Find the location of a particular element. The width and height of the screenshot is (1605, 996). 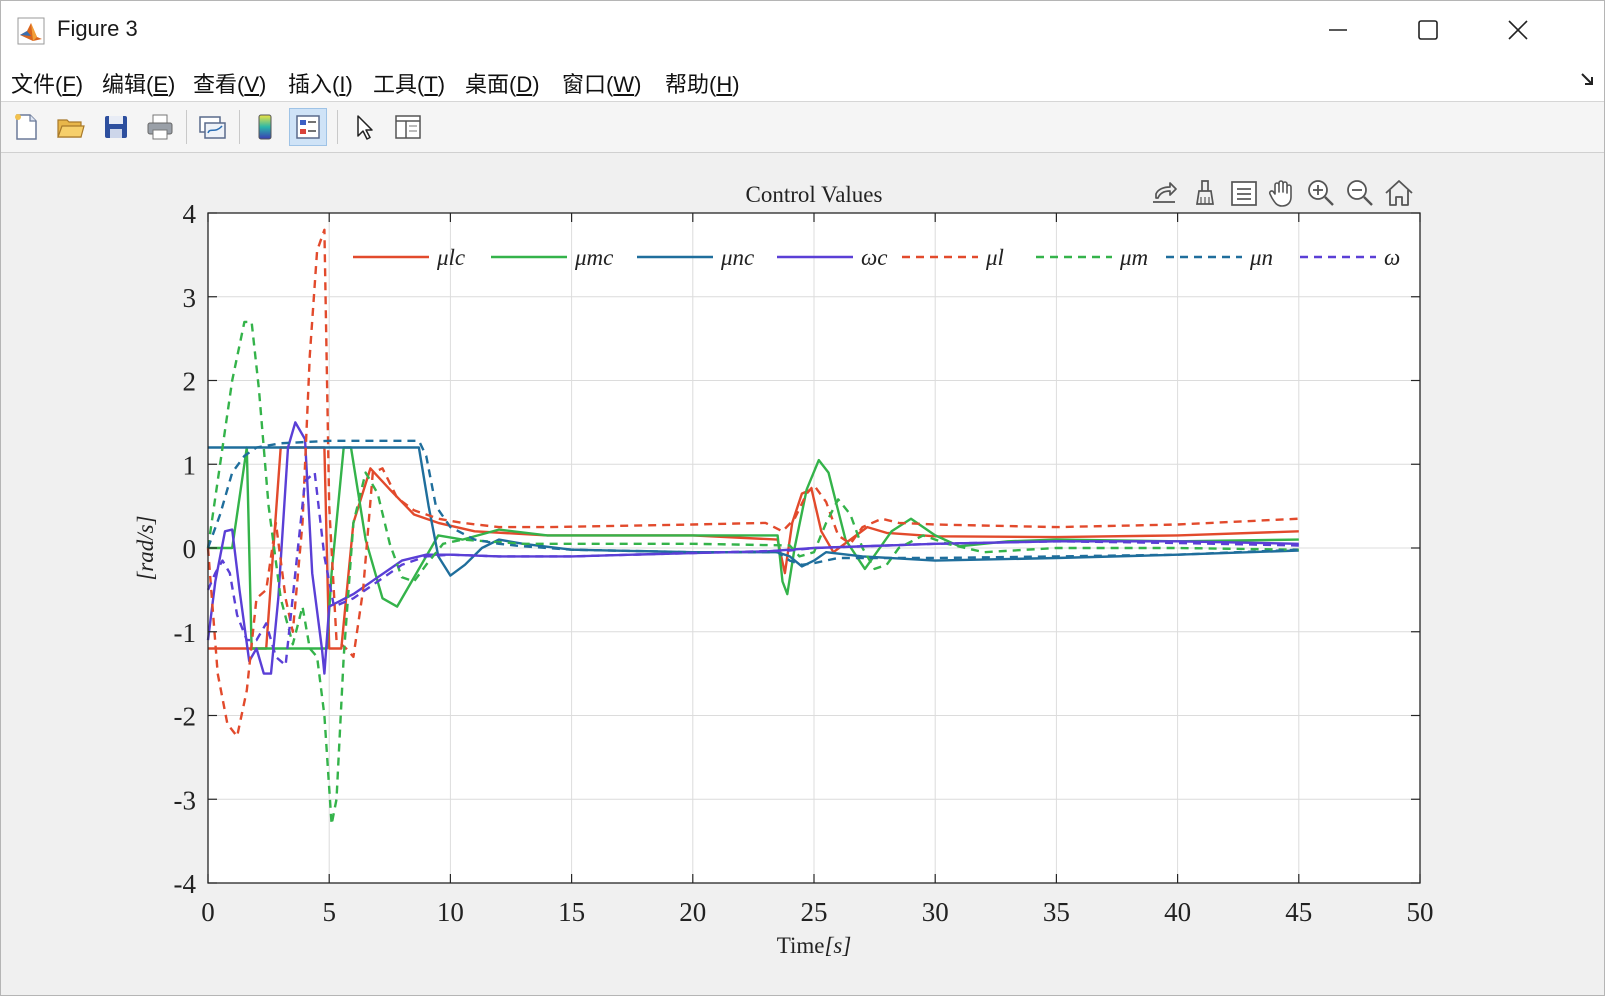

y-tick-label: -2 is located at coordinates (185, 717).